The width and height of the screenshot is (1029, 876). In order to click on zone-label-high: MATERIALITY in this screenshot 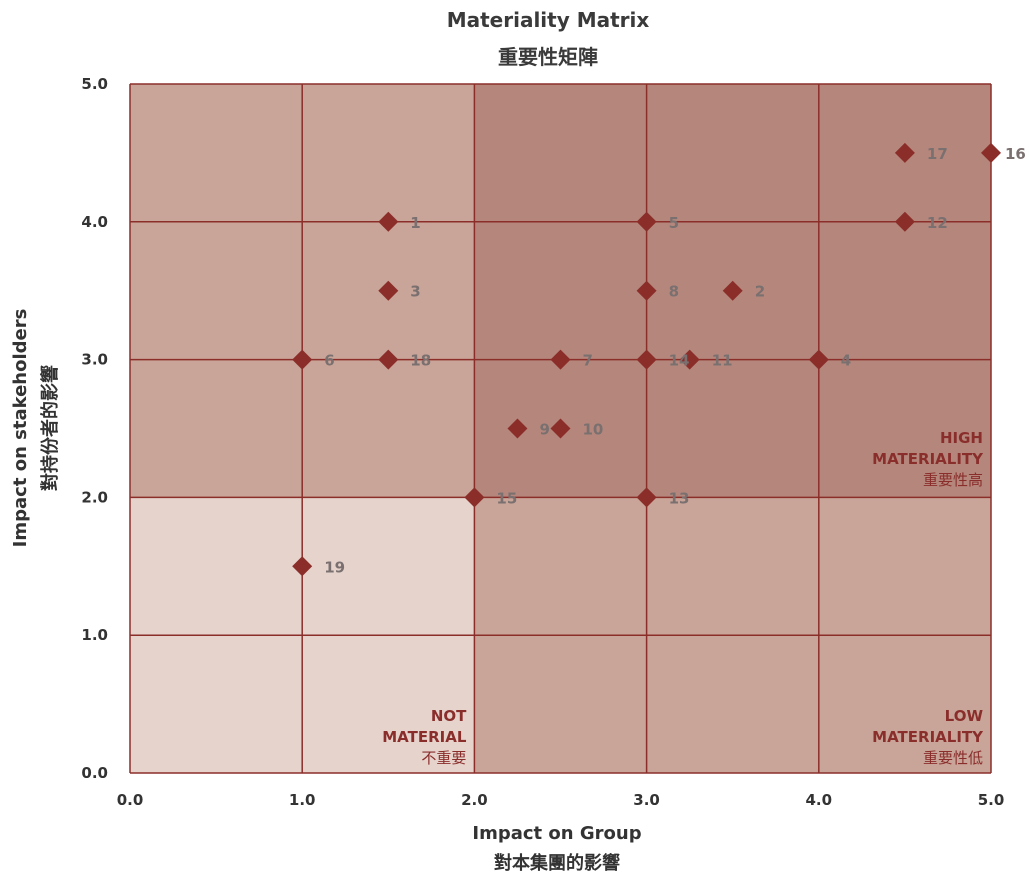, I will do `click(928, 459)`.